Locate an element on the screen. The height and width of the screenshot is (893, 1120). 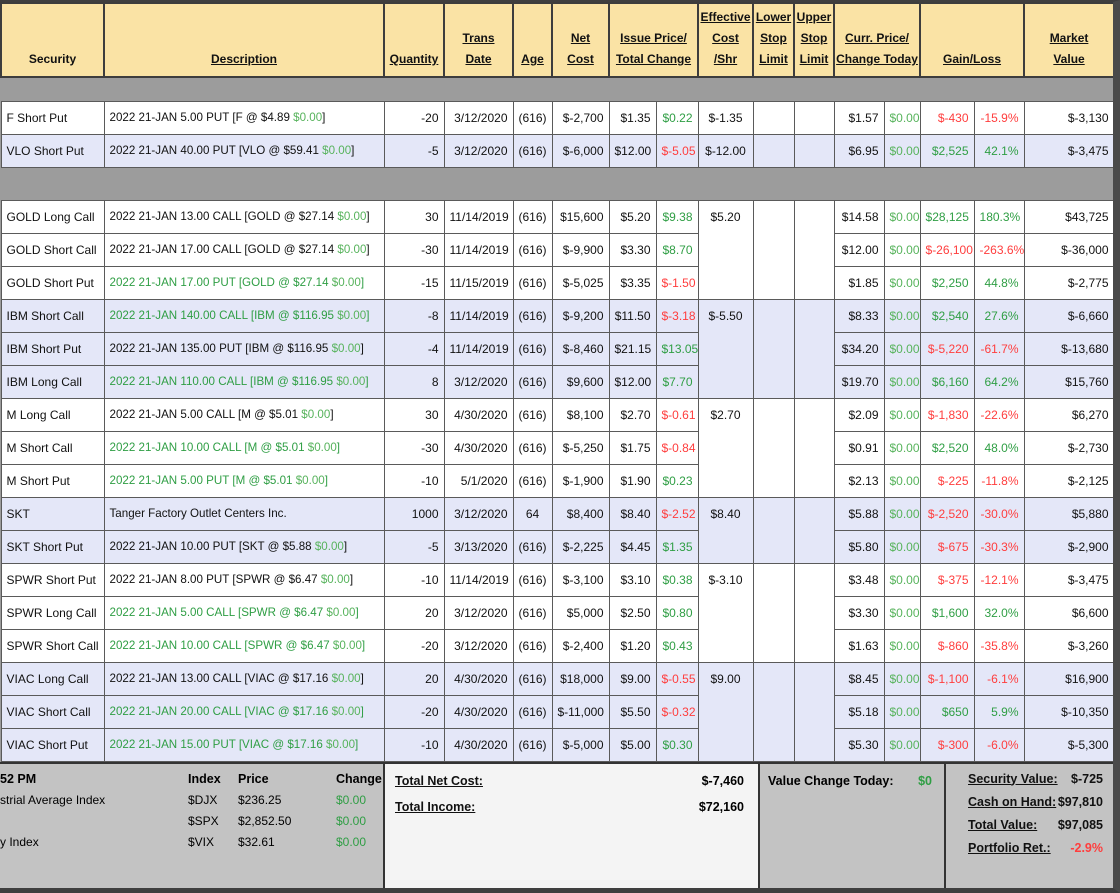
cell-security: SPWR Long Call is located at coordinates (52, 612).